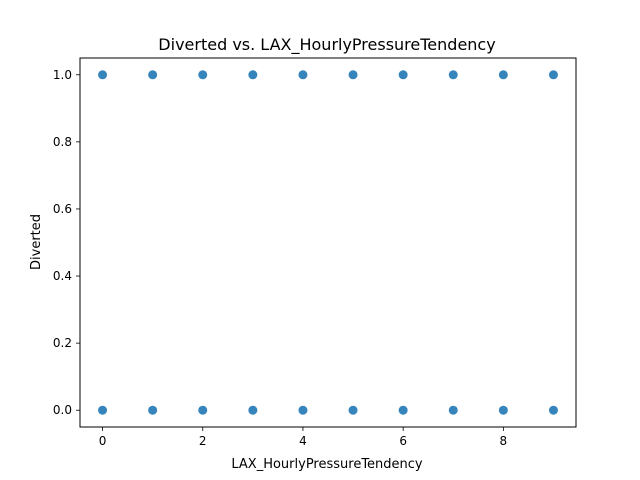 The height and width of the screenshot is (480, 640). I want to click on x-tick-label: 8, so click(504, 441).